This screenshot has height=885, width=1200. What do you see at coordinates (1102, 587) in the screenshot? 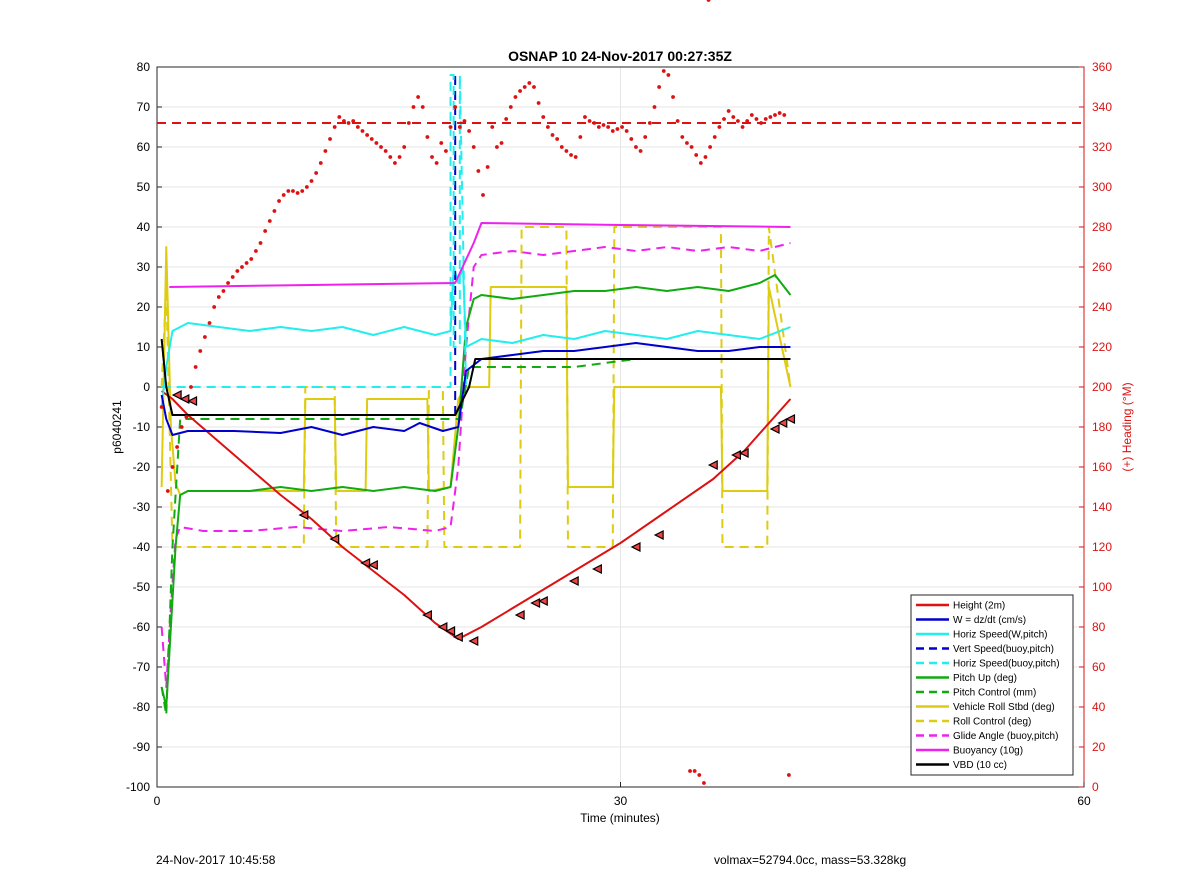
I see `y2-tick-label: 100` at bounding box center [1102, 587].